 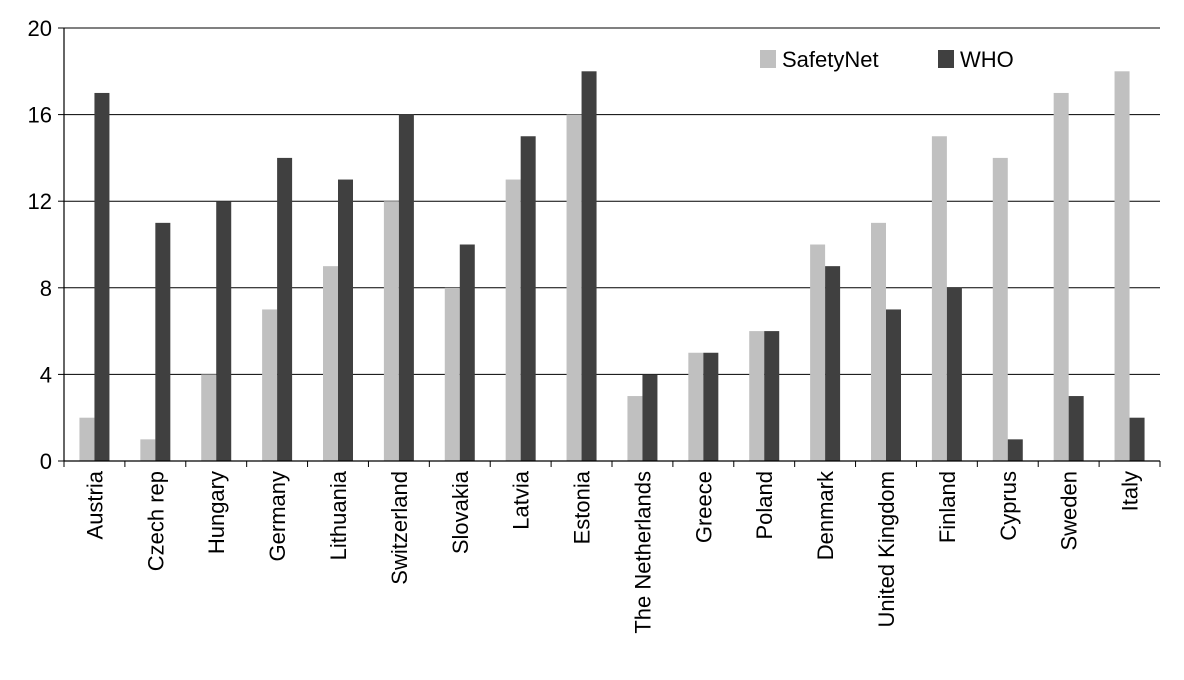 What do you see at coordinates (460, 512) in the screenshot?
I see `x-category-label: Slovakia` at bounding box center [460, 512].